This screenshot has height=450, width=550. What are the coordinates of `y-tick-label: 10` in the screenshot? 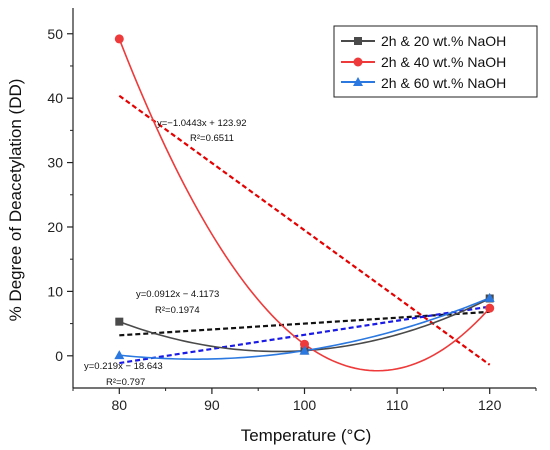 It's located at (55, 291).